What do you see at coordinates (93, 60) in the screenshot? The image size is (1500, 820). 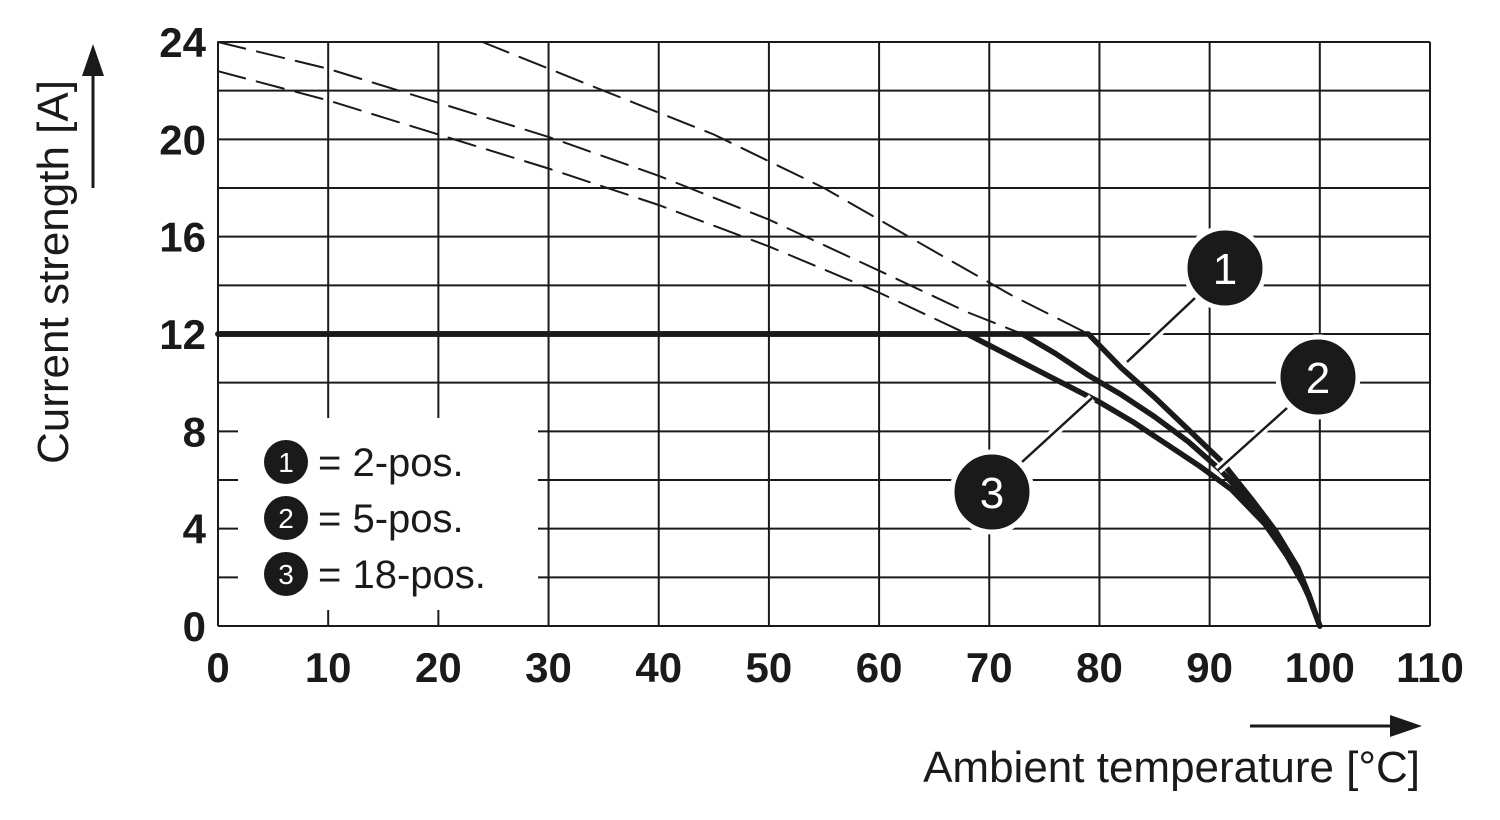 I see `y-axis-arrowhead` at bounding box center [93, 60].